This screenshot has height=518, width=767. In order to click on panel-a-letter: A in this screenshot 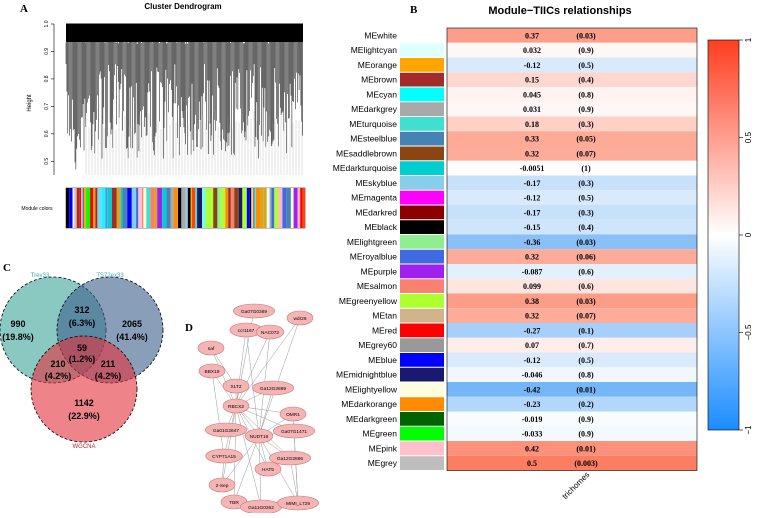, I will do `click(24, 9)`.